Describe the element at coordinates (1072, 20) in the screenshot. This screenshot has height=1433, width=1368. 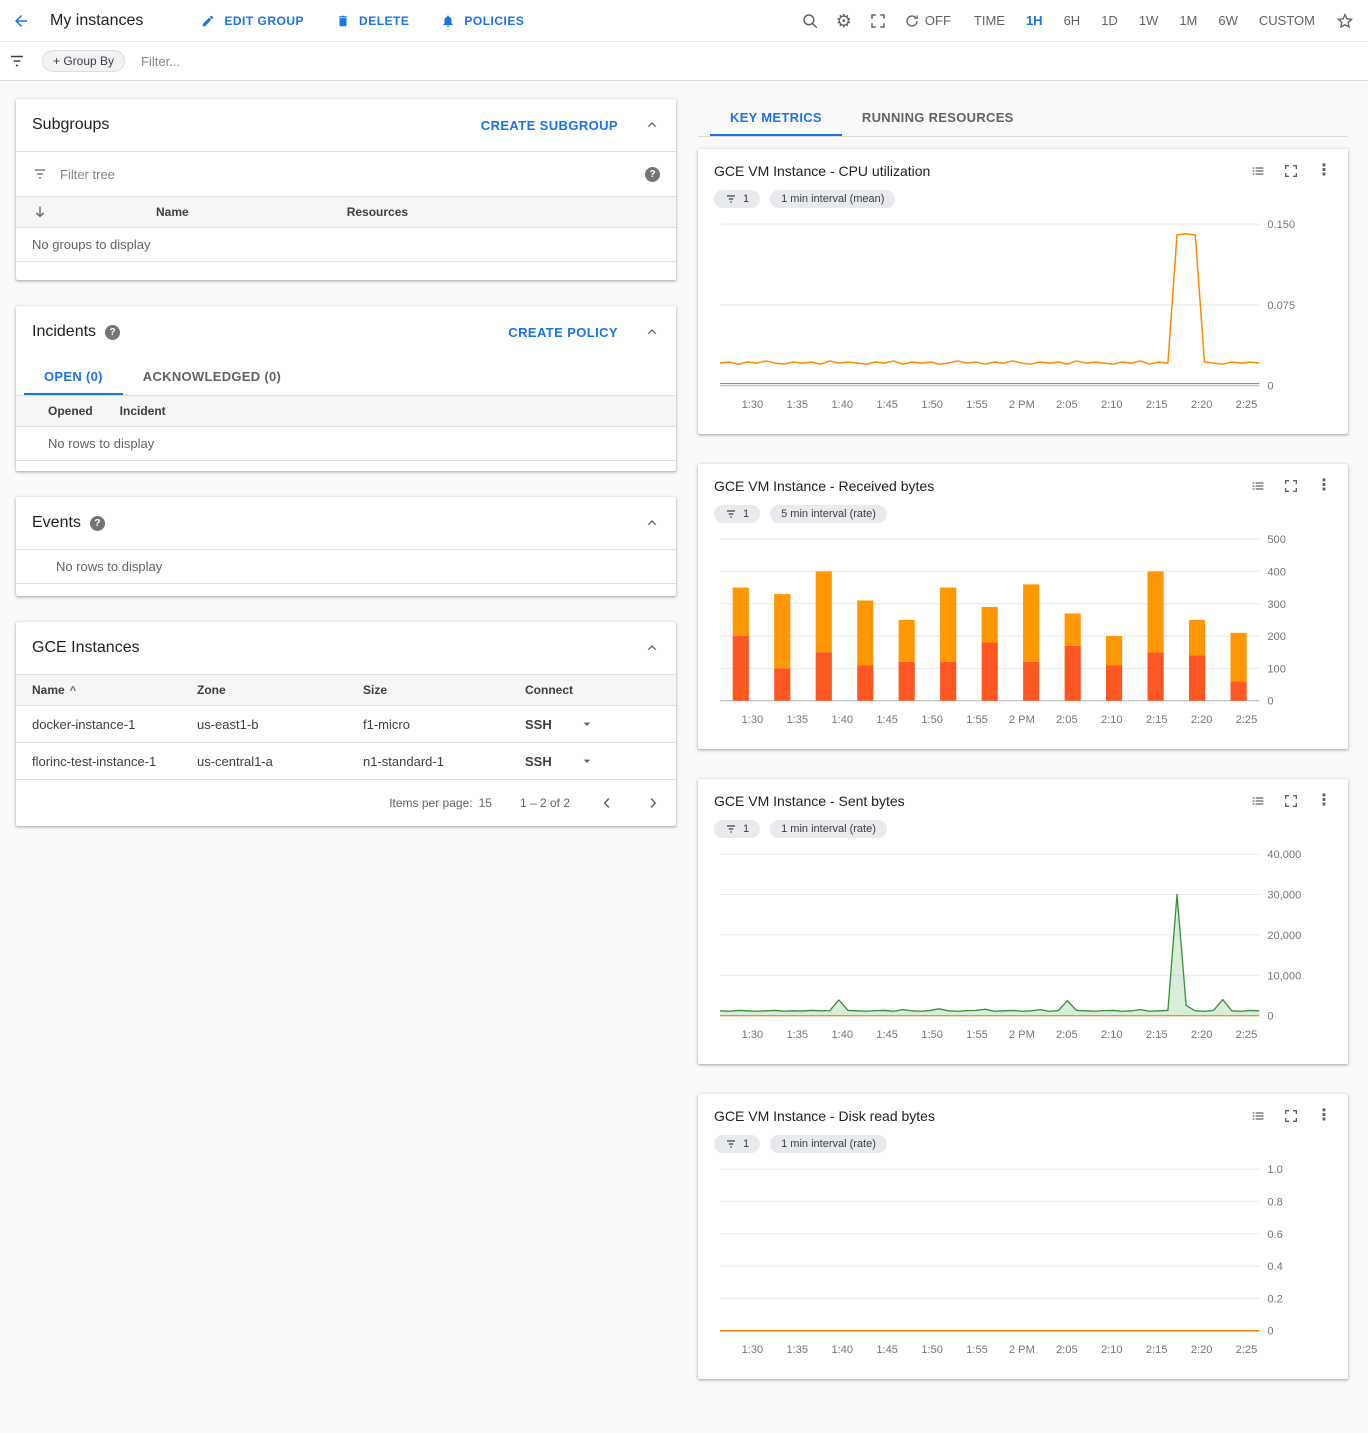
I see `time-range-6h: 6H` at that location.